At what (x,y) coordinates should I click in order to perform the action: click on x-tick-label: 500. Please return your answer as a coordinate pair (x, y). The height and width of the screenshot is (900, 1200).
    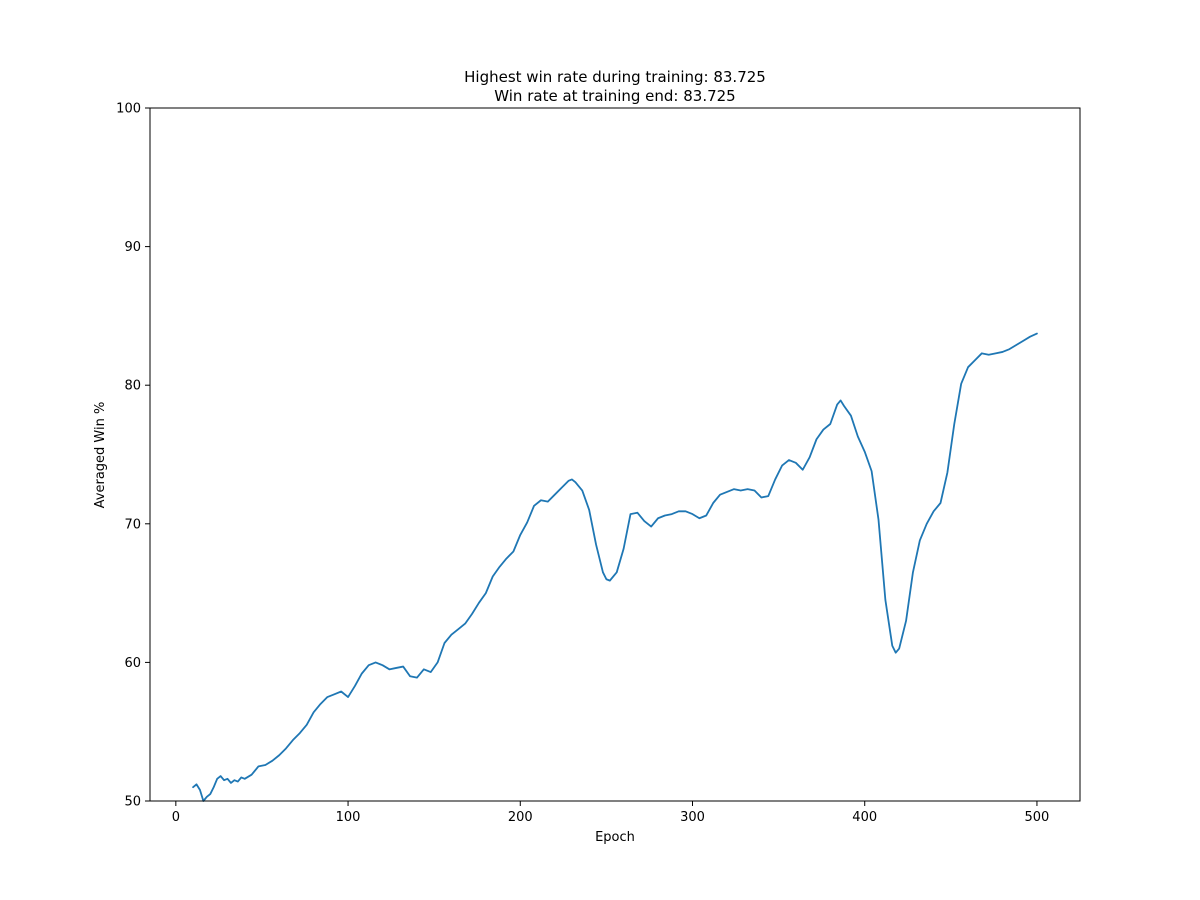
    Looking at the image, I should click on (1037, 817).